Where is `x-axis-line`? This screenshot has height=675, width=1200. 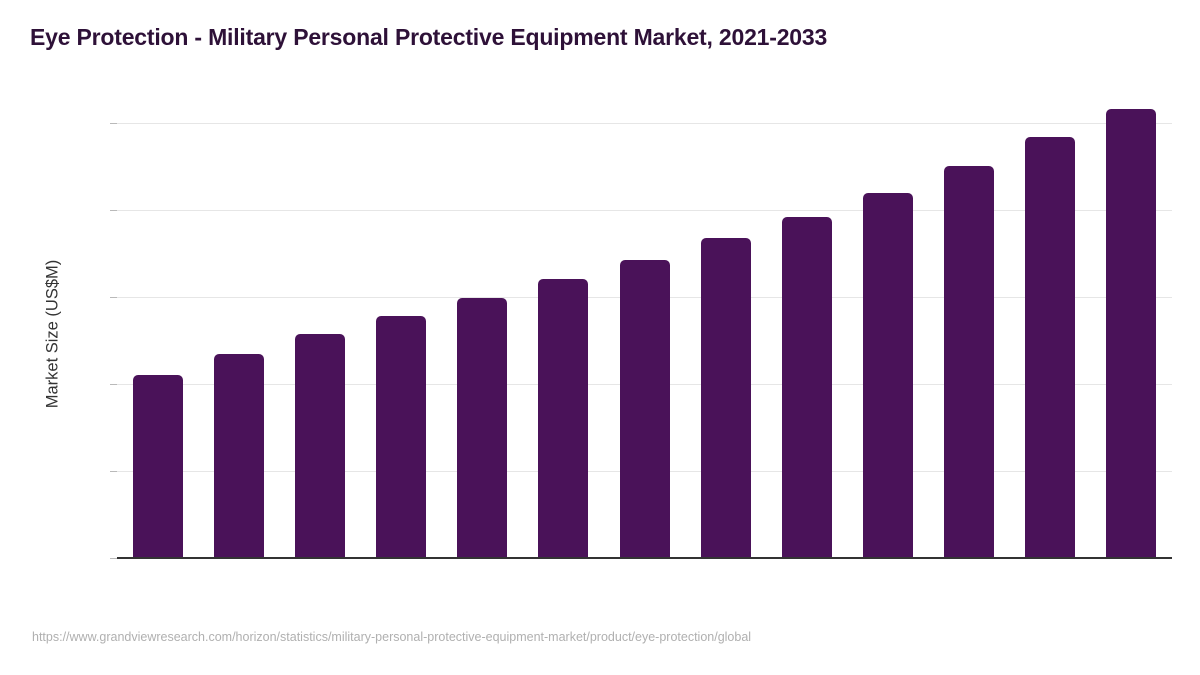
x-axis-line is located at coordinates (644, 558).